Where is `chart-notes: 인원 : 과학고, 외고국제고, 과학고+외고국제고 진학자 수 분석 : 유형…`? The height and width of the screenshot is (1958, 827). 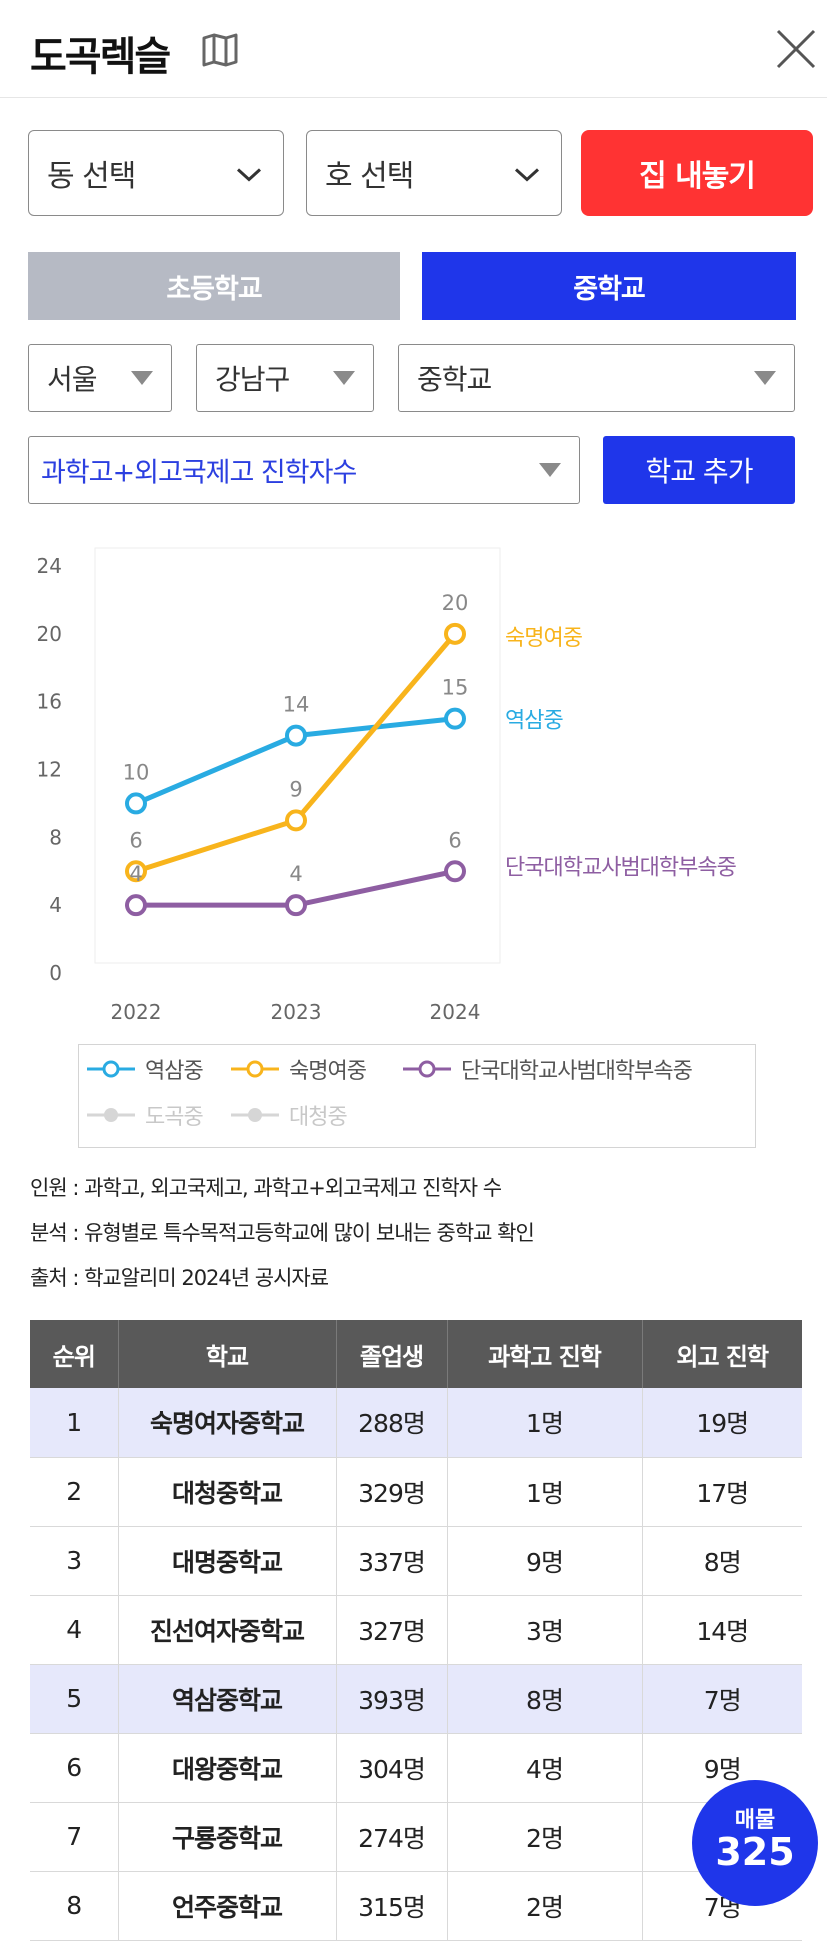 chart-notes: 인원 : 과학고, 외고국제고, 과학고+외고국제고 진학자 수 분석 : 유형… is located at coordinates (282, 1233).